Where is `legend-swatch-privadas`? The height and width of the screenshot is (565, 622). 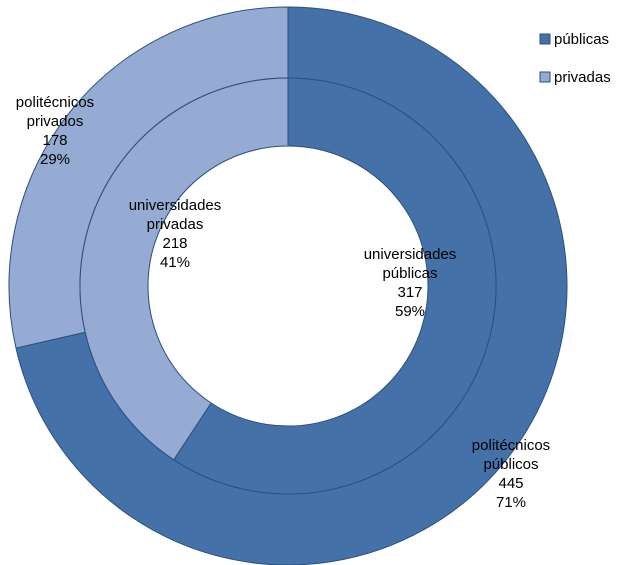 legend-swatch-privadas is located at coordinates (545, 77).